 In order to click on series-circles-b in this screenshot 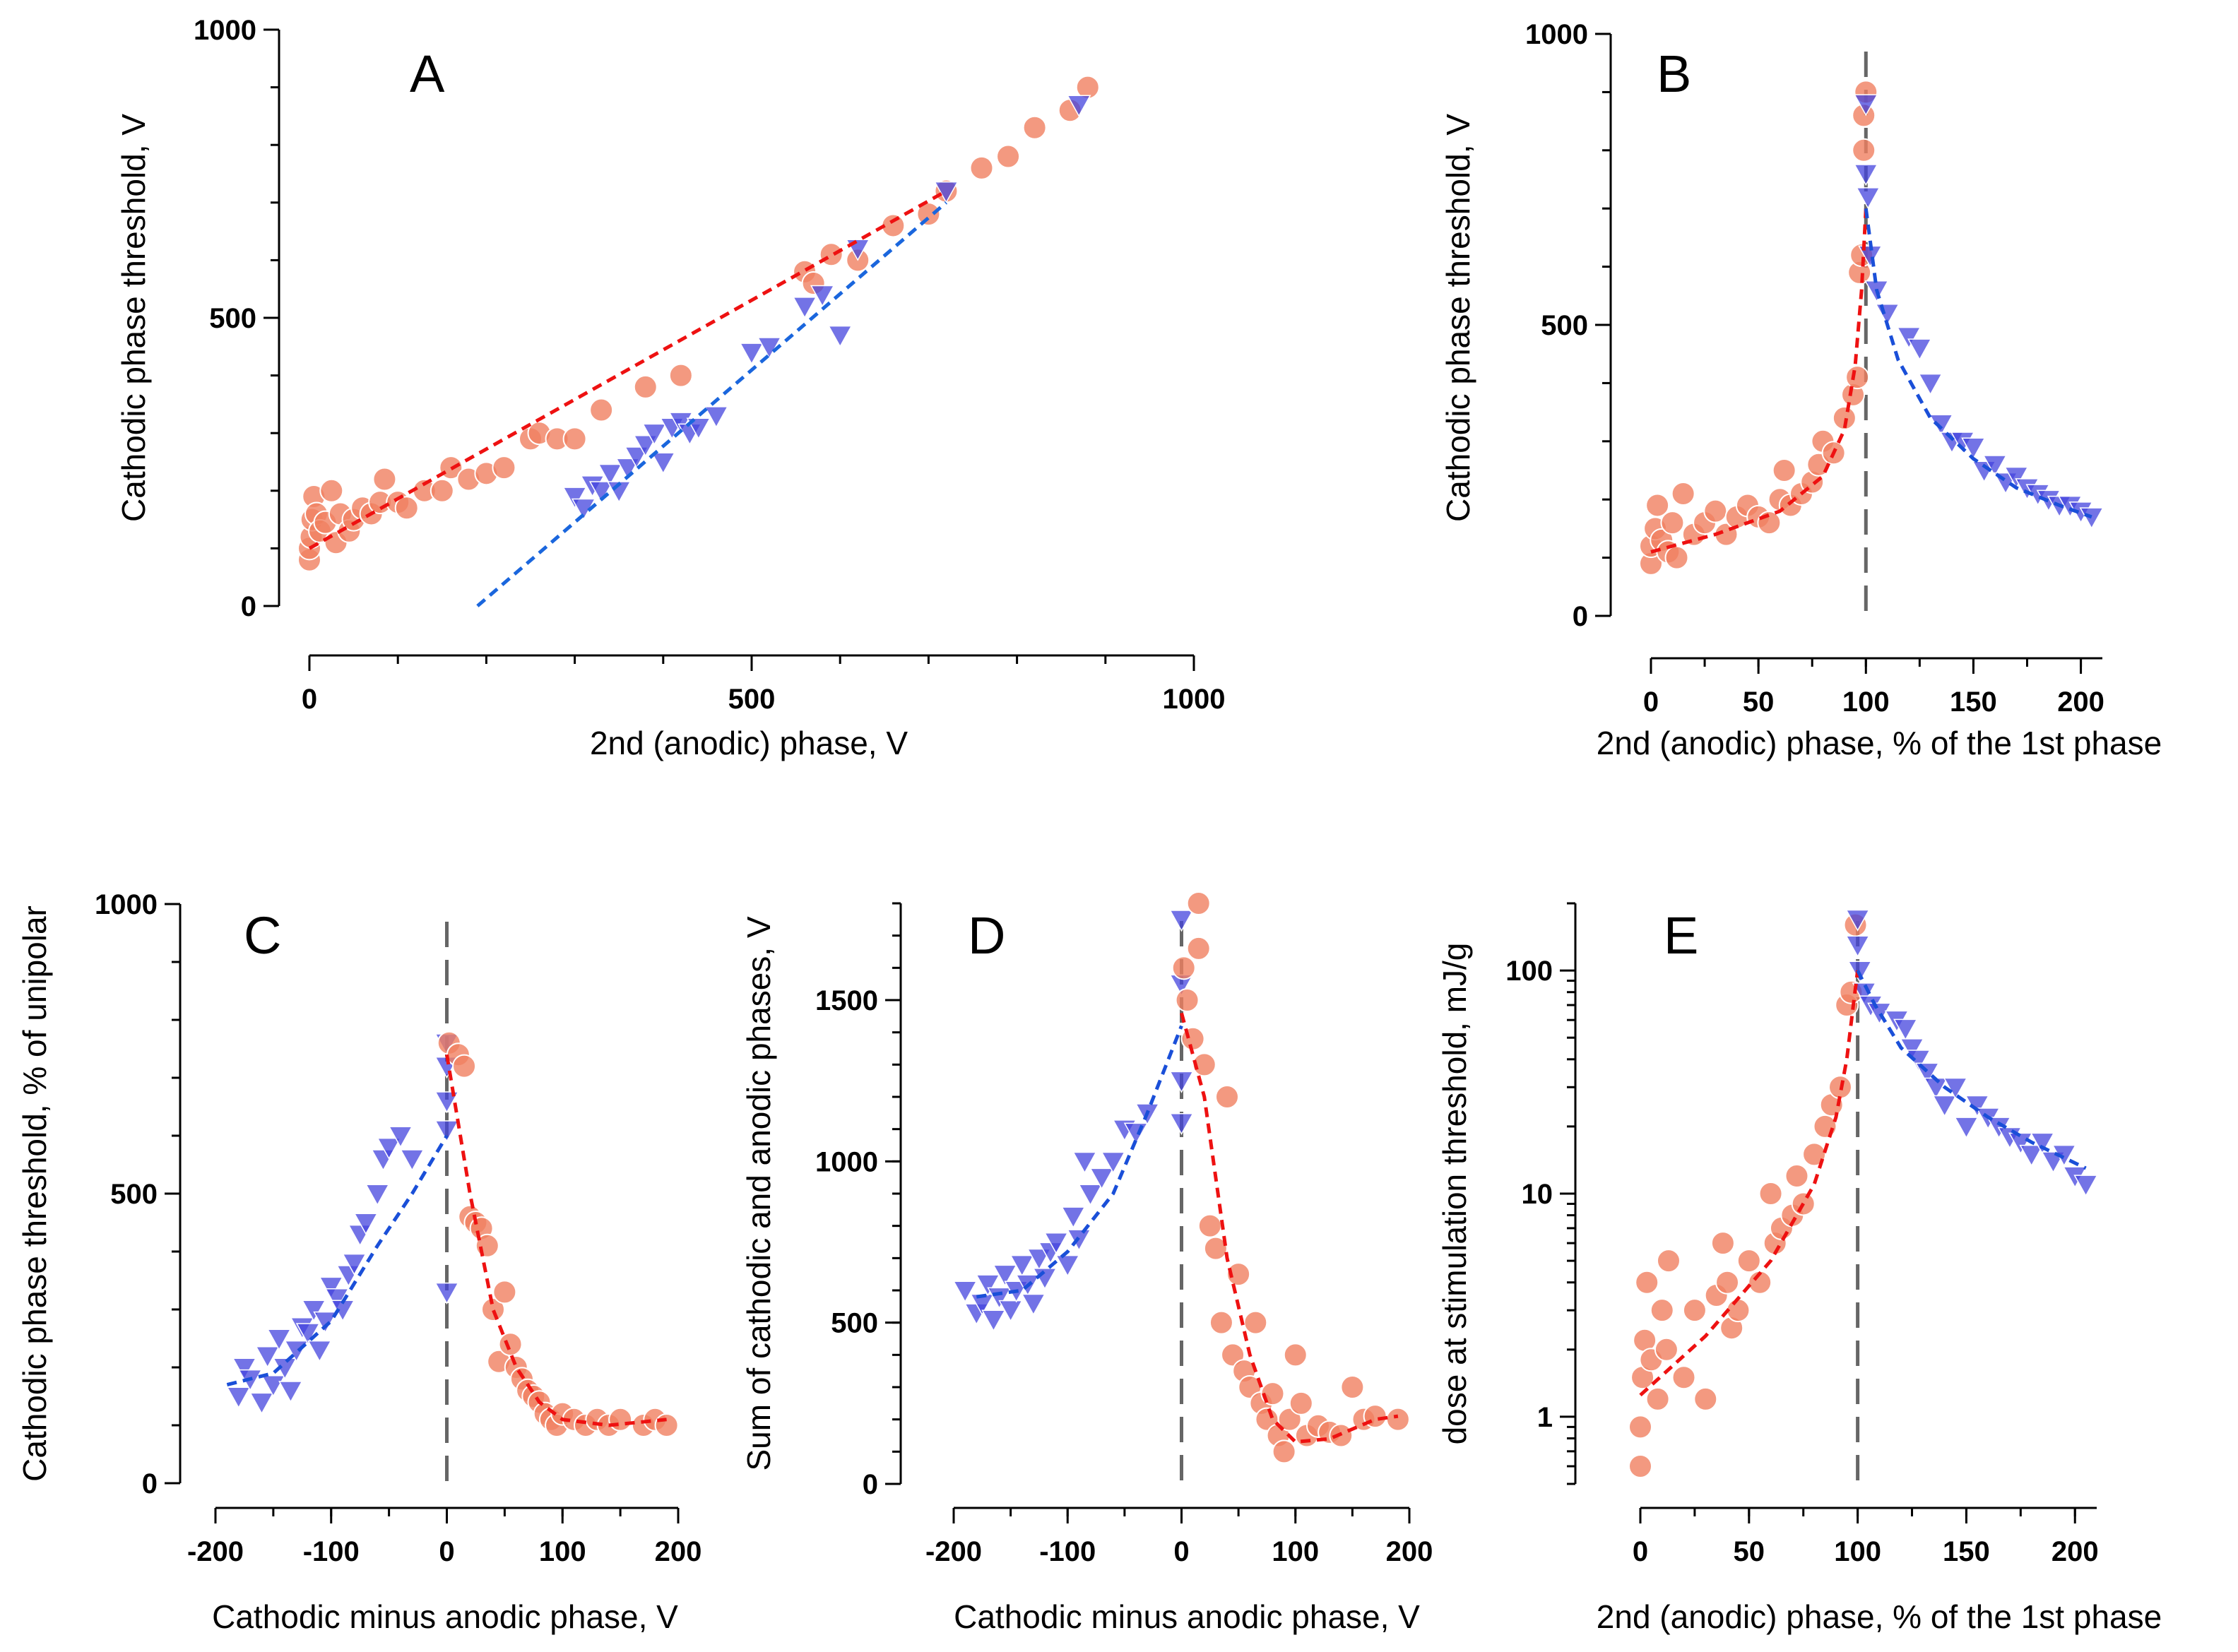, I will do `click(1758, 328)`.